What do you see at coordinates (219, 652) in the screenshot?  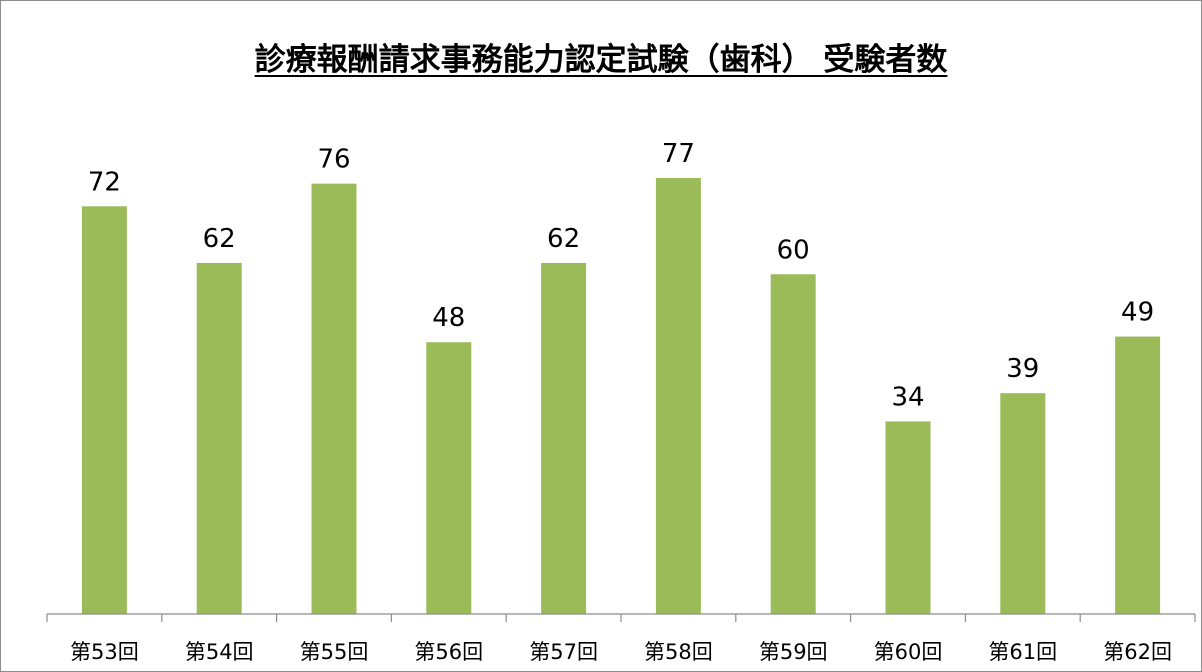 I see `x-tick-label: 第54回` at bounding box center [219, 652].